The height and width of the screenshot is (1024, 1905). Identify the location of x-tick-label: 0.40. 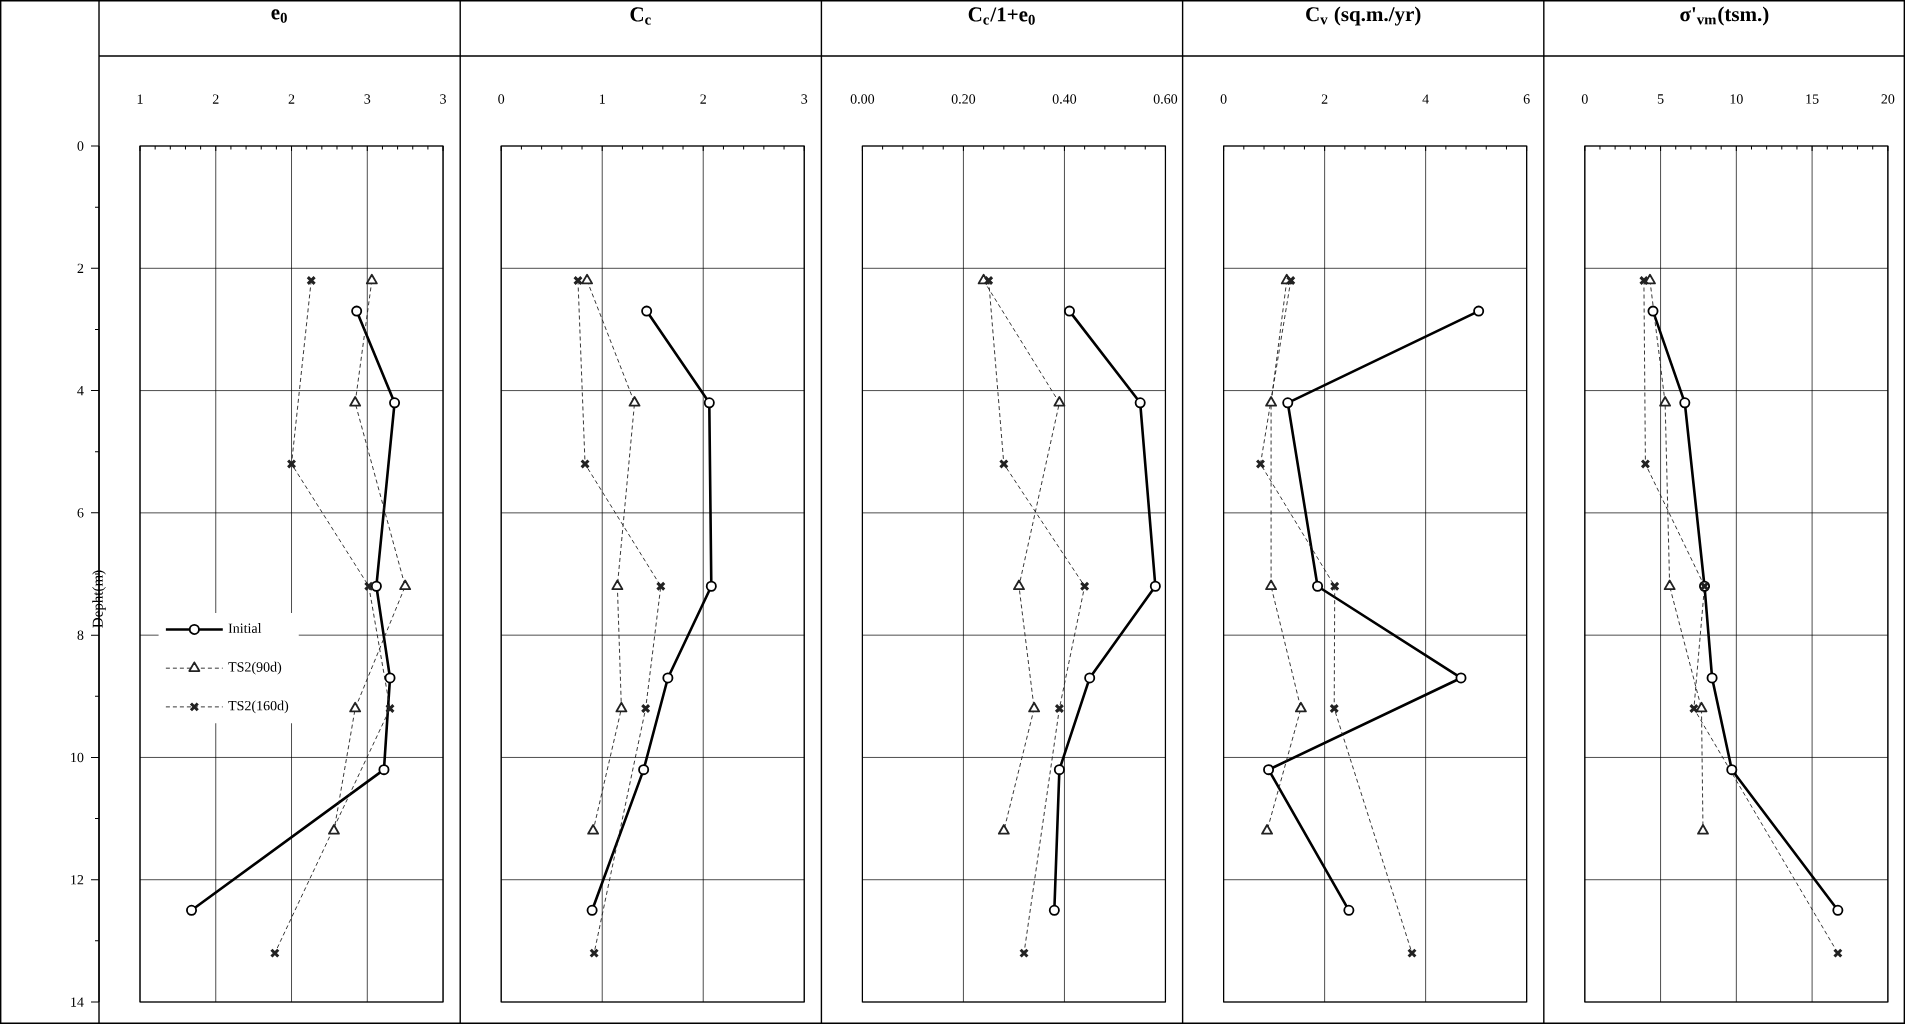
(1064, 99).